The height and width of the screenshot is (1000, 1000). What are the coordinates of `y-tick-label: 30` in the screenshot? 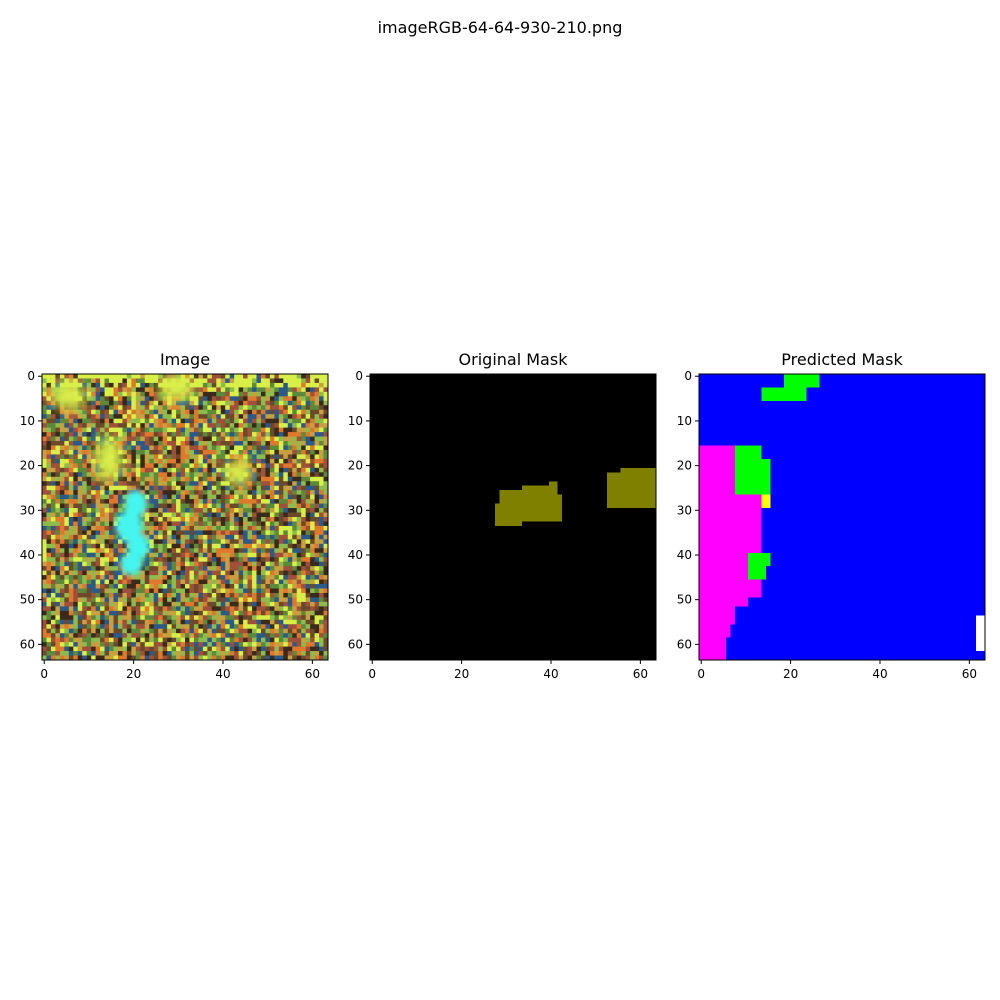 It's located at (27, 510).